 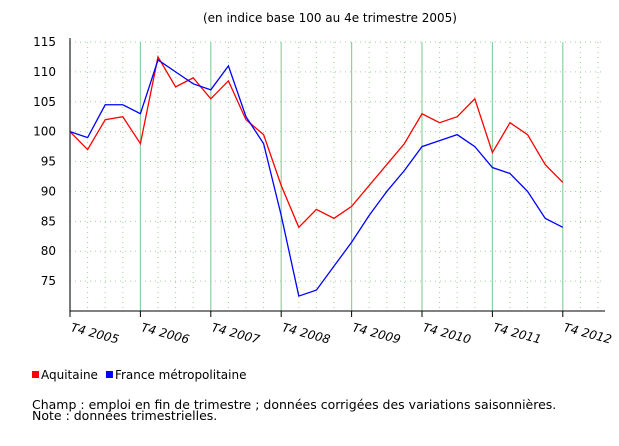 I want to click on x-tick-label: T4 2006, so click(x=166, y=333).